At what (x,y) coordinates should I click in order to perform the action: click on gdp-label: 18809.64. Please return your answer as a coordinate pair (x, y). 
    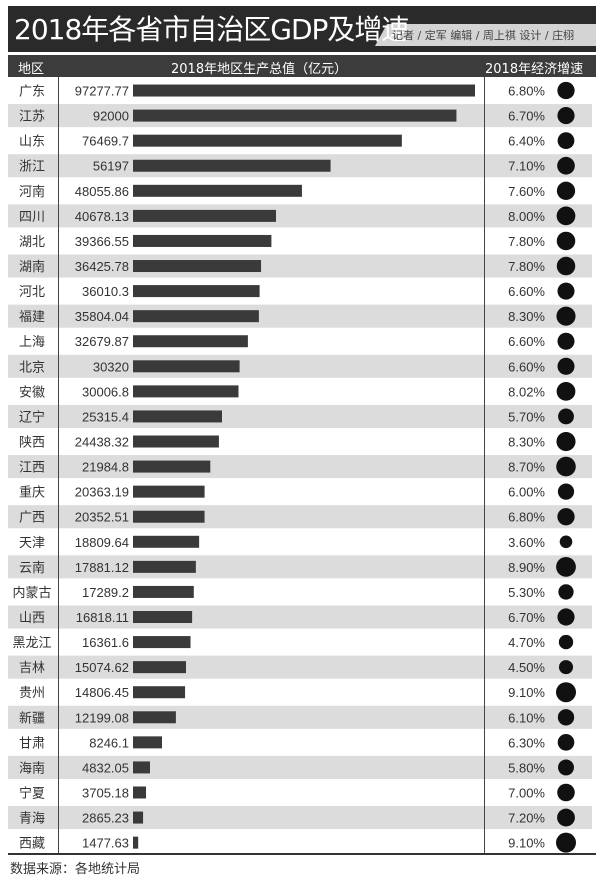
    Looking at the image, I should click on (102, 542).